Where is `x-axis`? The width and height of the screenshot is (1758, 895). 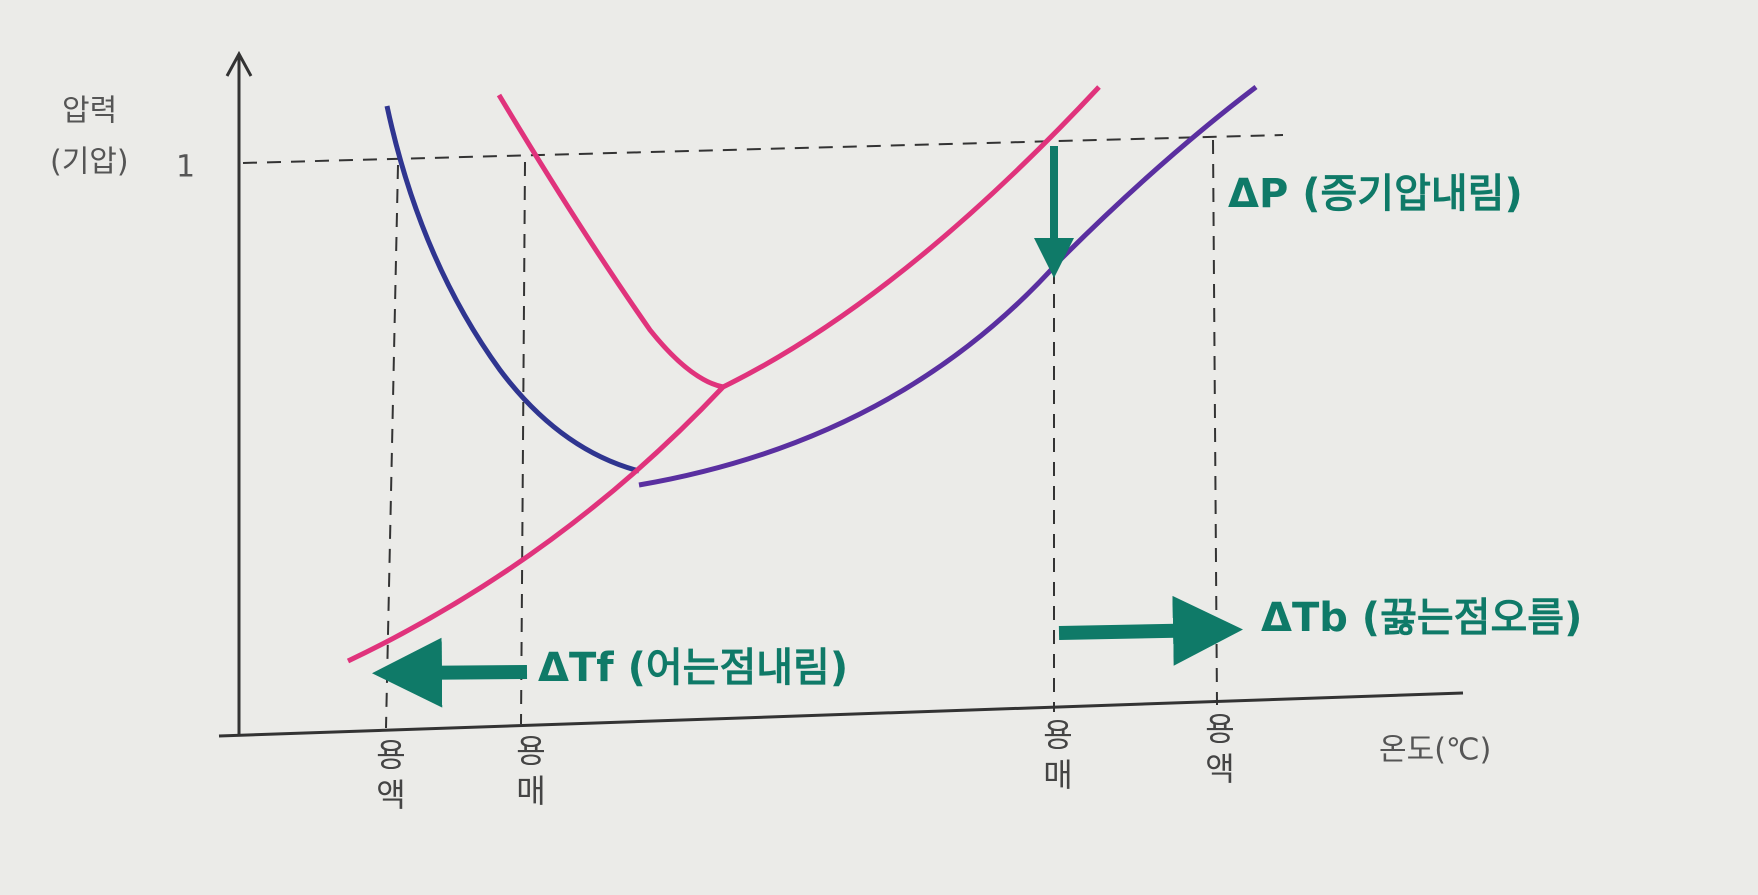
x-axis is located at coordinates (841, 714).